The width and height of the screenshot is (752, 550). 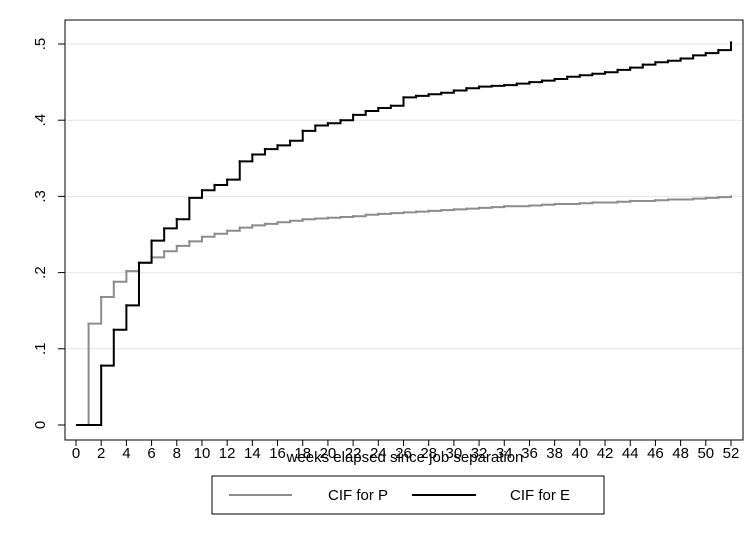 I want to click on x-tick-label: 46, so click(x=655, y=453).